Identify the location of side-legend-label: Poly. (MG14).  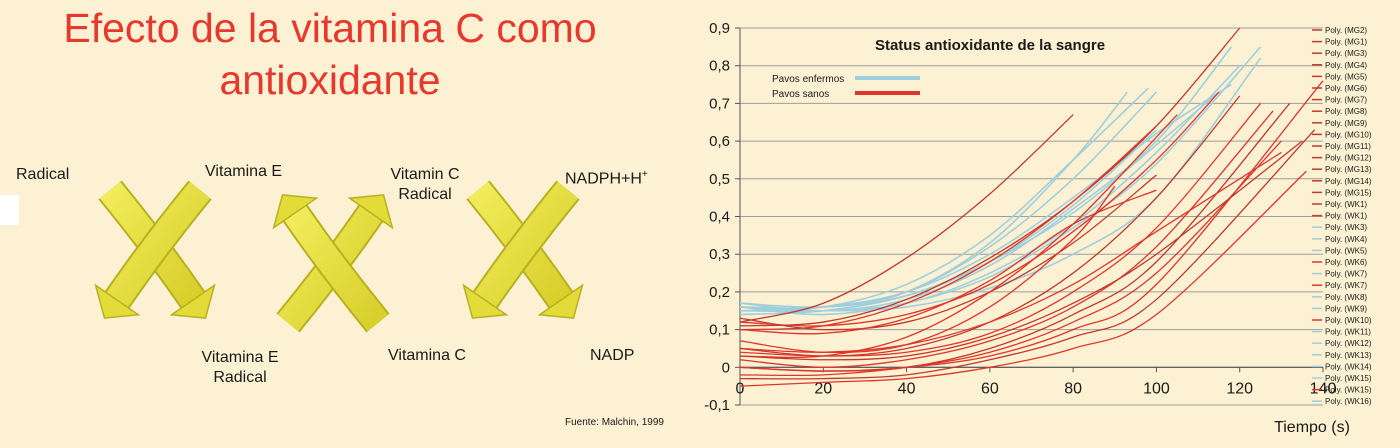
(1348, 181).